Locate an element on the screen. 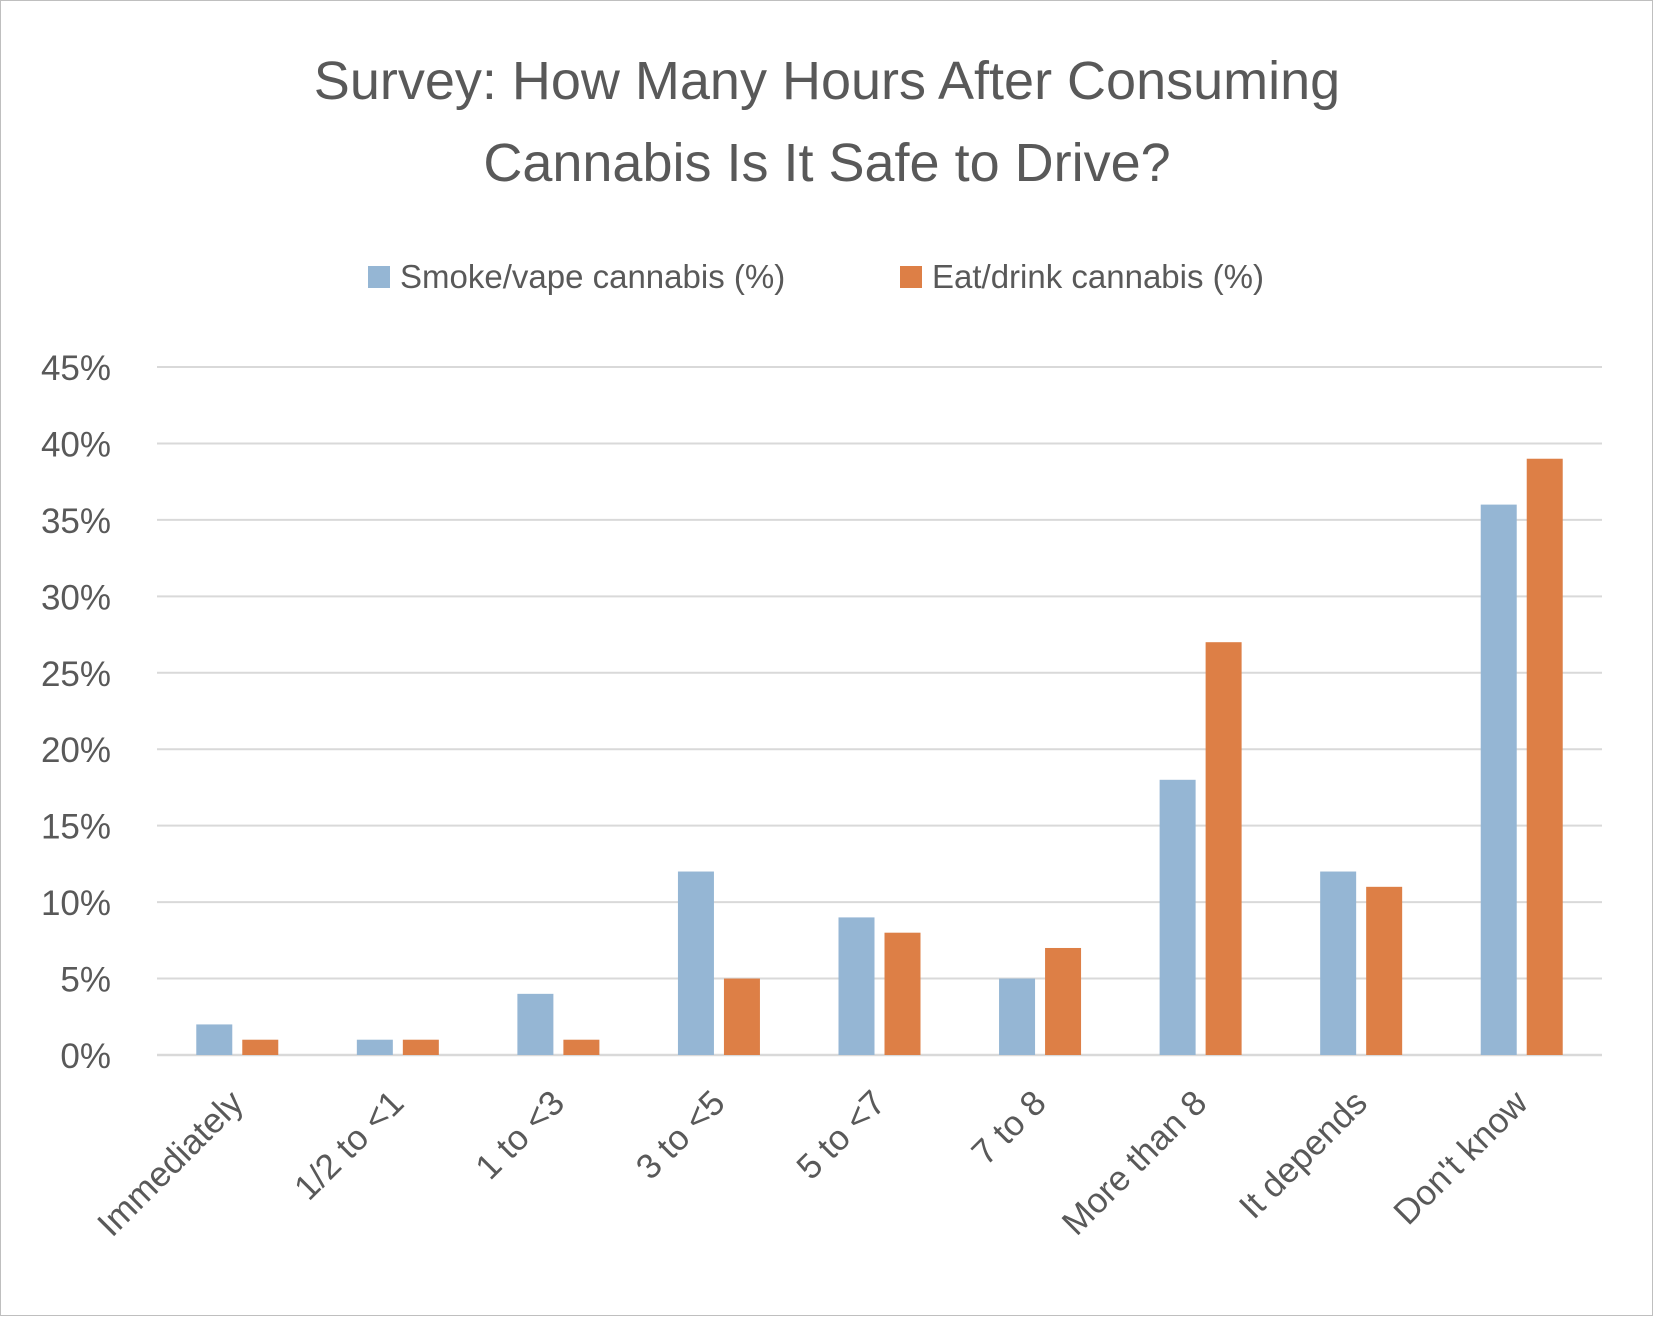  x-category-label: It depends is located at coordinates (1303, 1154).